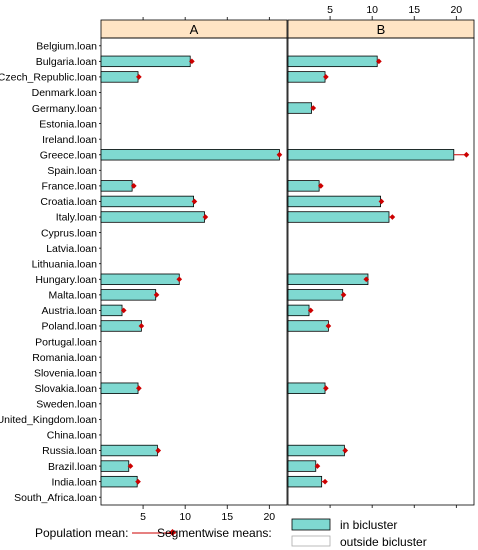  Describe the element at coordinates (381, 29) in the screenshot. I see `panel-strip-label: B` at that location.